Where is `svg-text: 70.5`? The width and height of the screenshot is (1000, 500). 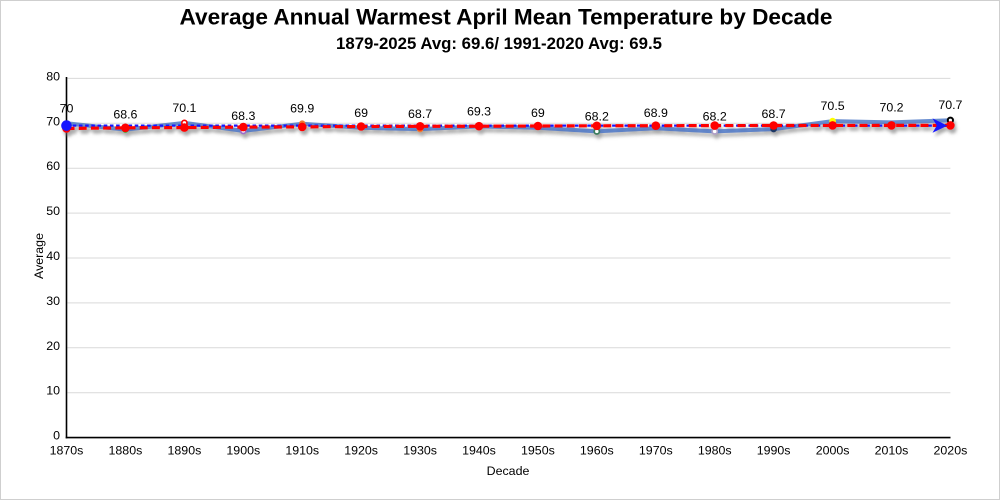 svg-text: 70.5 is located at coordinates (833, 106).